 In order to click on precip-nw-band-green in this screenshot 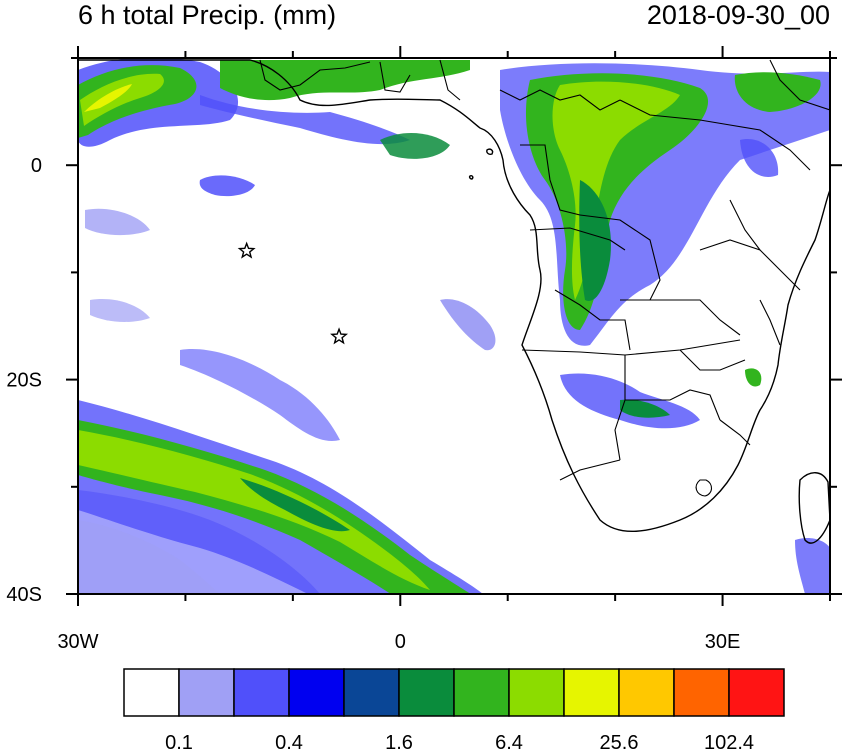, I will do `click(137, 101)`.